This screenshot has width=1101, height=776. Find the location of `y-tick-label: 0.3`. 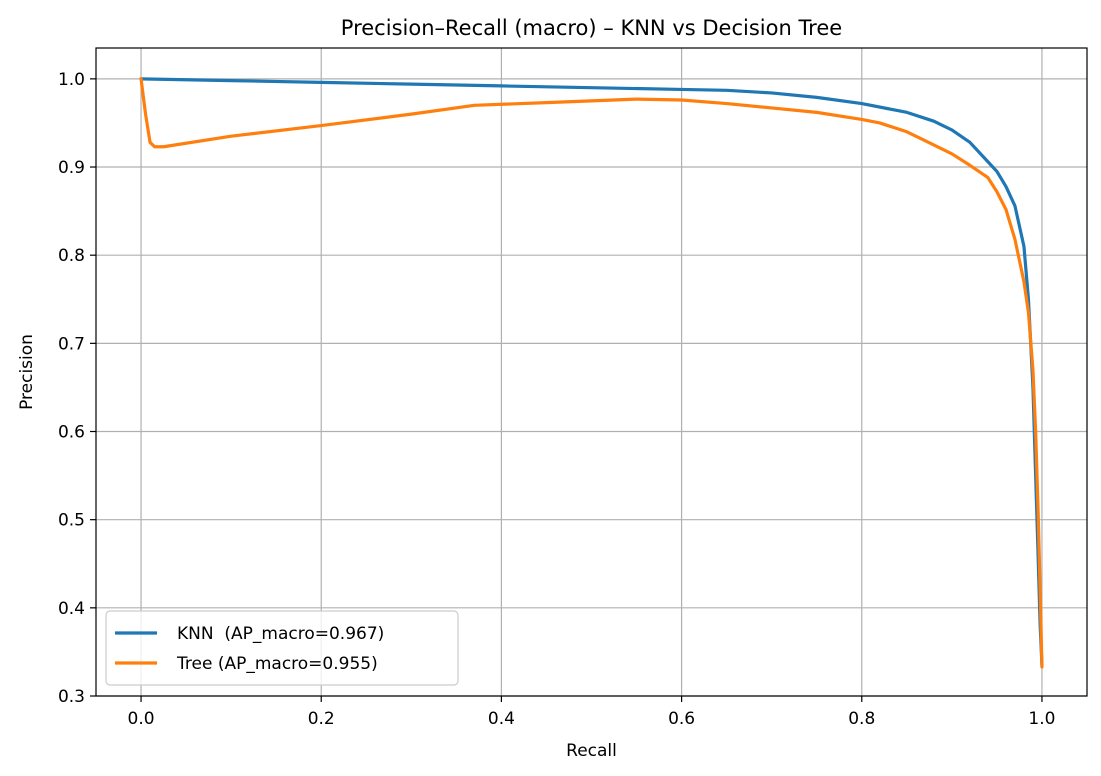

y-tick-label: 0.3 is located at coordinates (71, 697).